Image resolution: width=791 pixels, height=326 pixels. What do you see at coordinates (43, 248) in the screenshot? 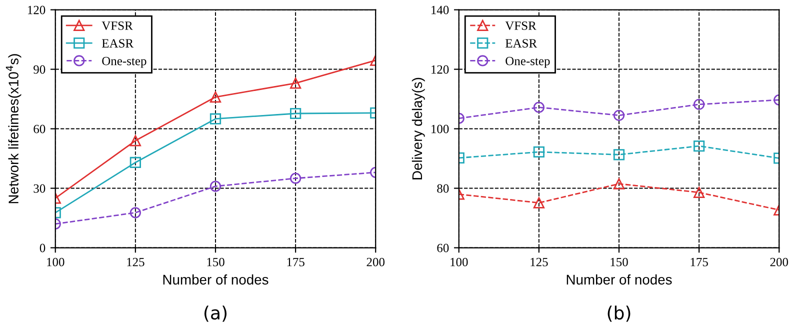
I see `y-tick-label: 0` at bounding box center [43, 248].